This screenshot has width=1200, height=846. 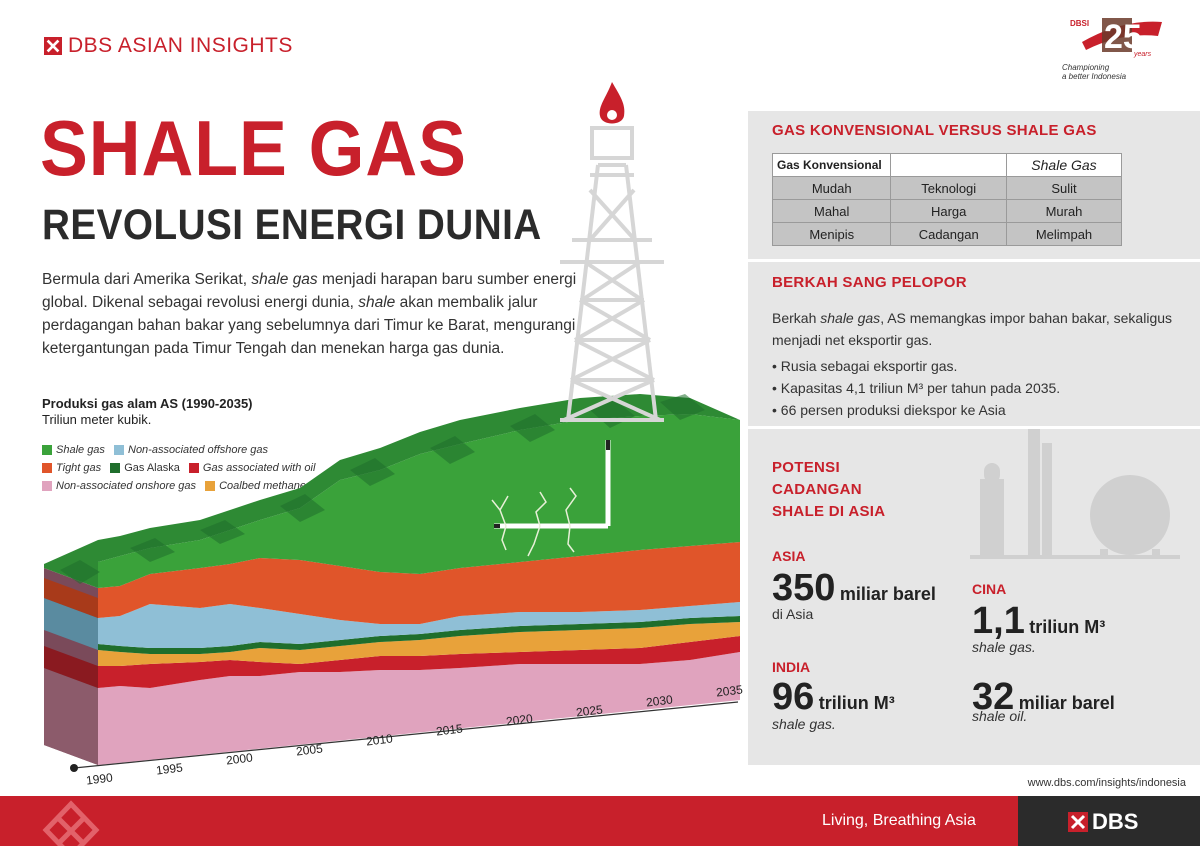 I want to click on pioneer-italic: shale gas, so click(x=850, y=318).